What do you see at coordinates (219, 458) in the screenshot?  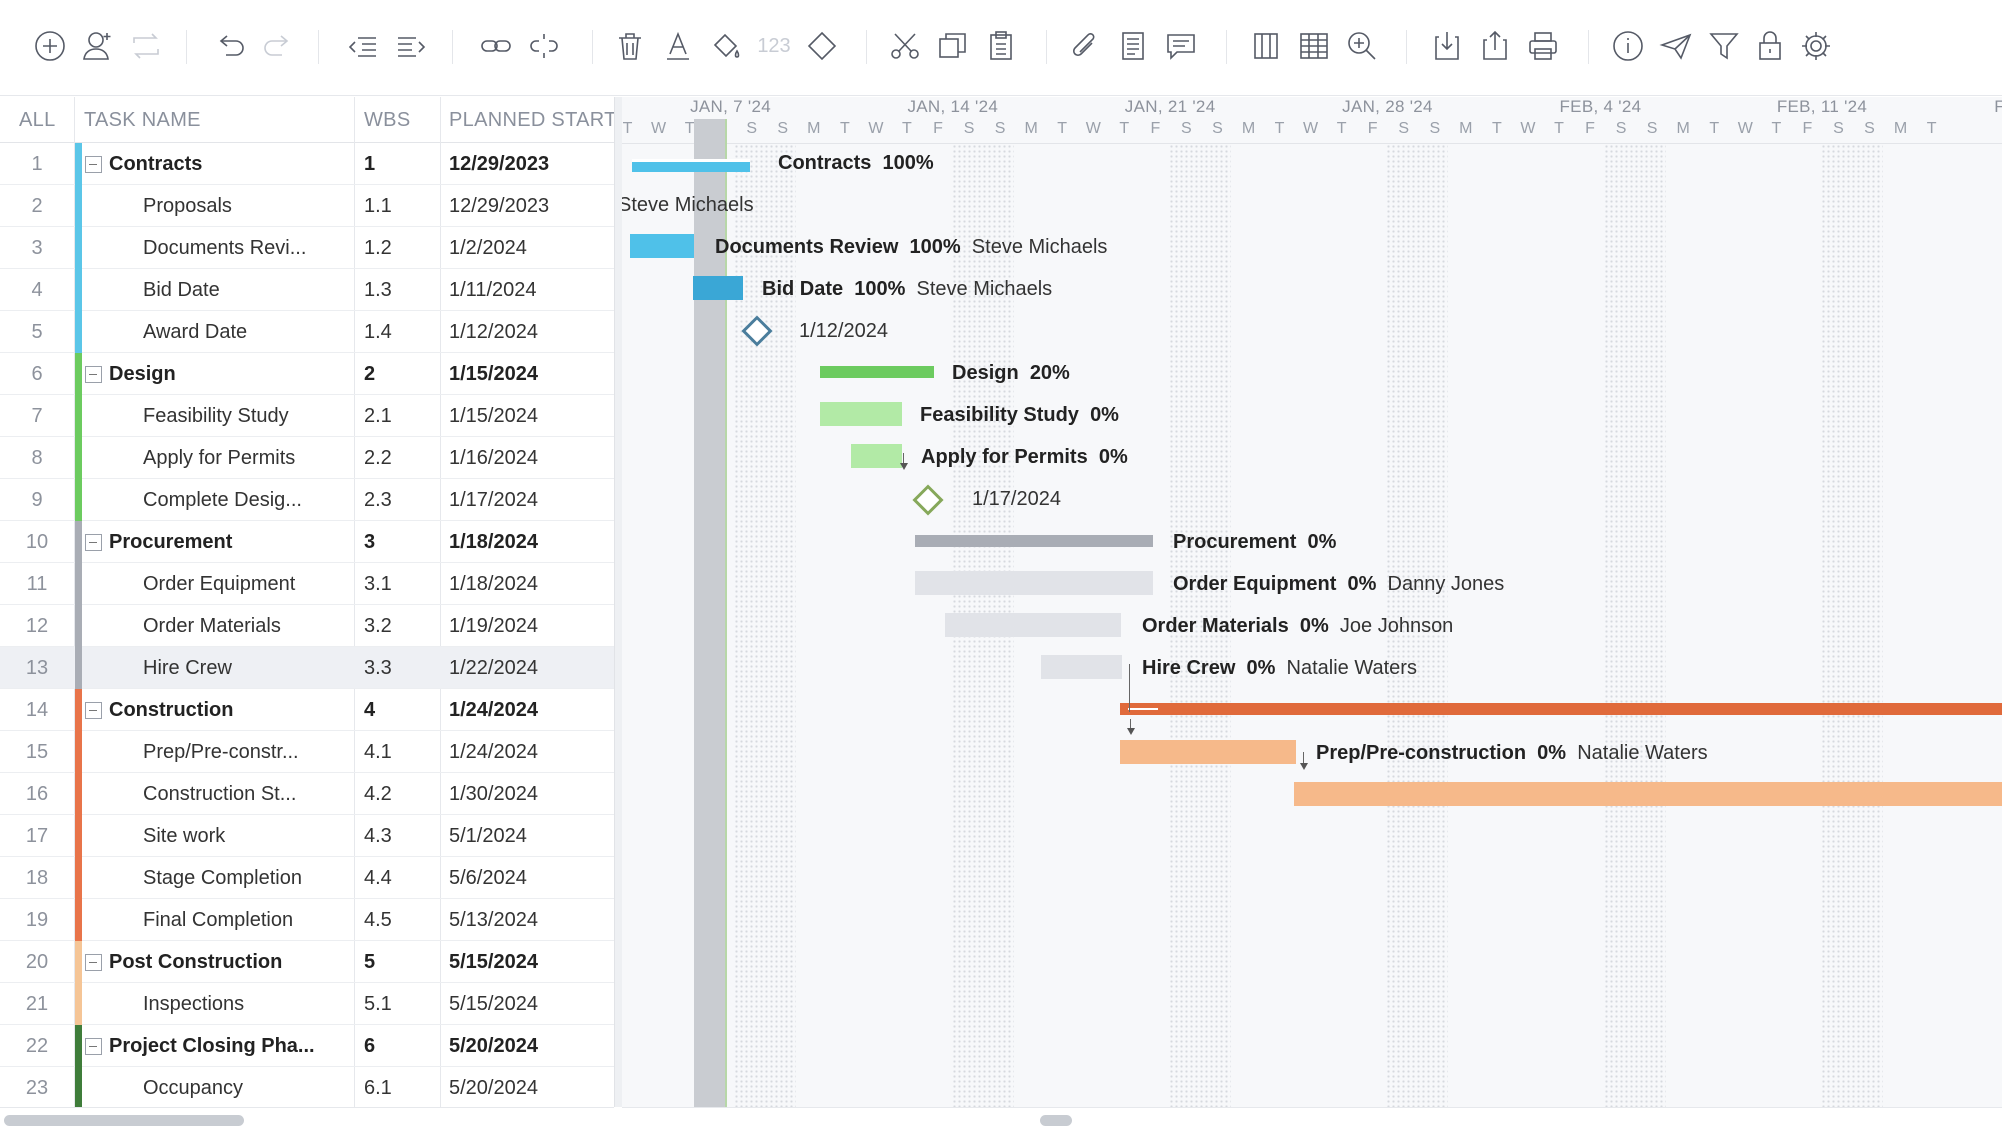 I see `task-name: Apply for Permits` at bounding box center [219, 458].